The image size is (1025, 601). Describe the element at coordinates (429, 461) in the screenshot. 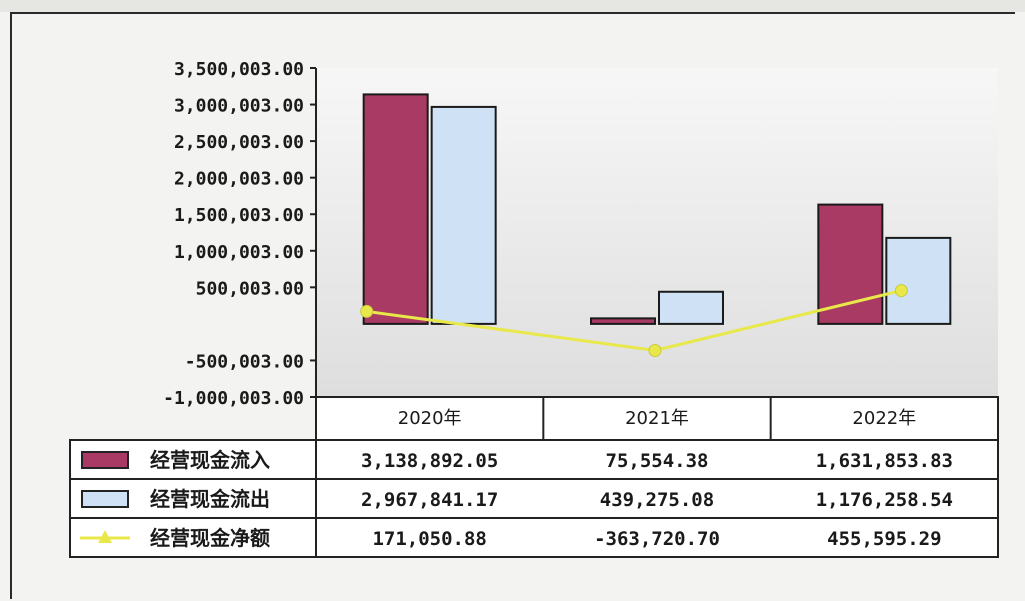

I see `data-label: 3,138,892.05` at that location.